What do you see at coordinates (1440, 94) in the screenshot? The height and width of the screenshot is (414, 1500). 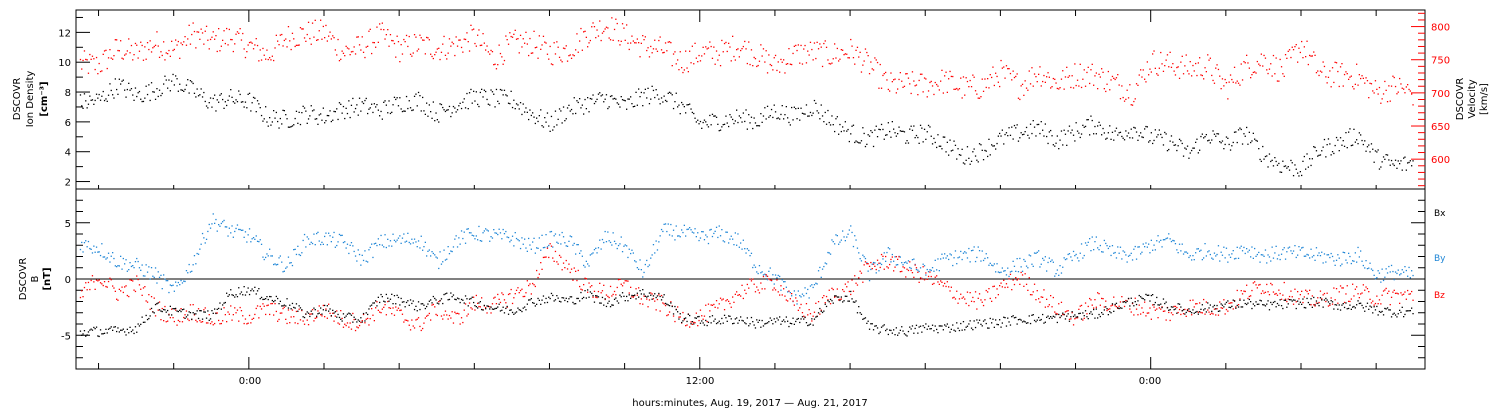 I see `top-right-tick-label: 700` at bounding box center [1440, 94].